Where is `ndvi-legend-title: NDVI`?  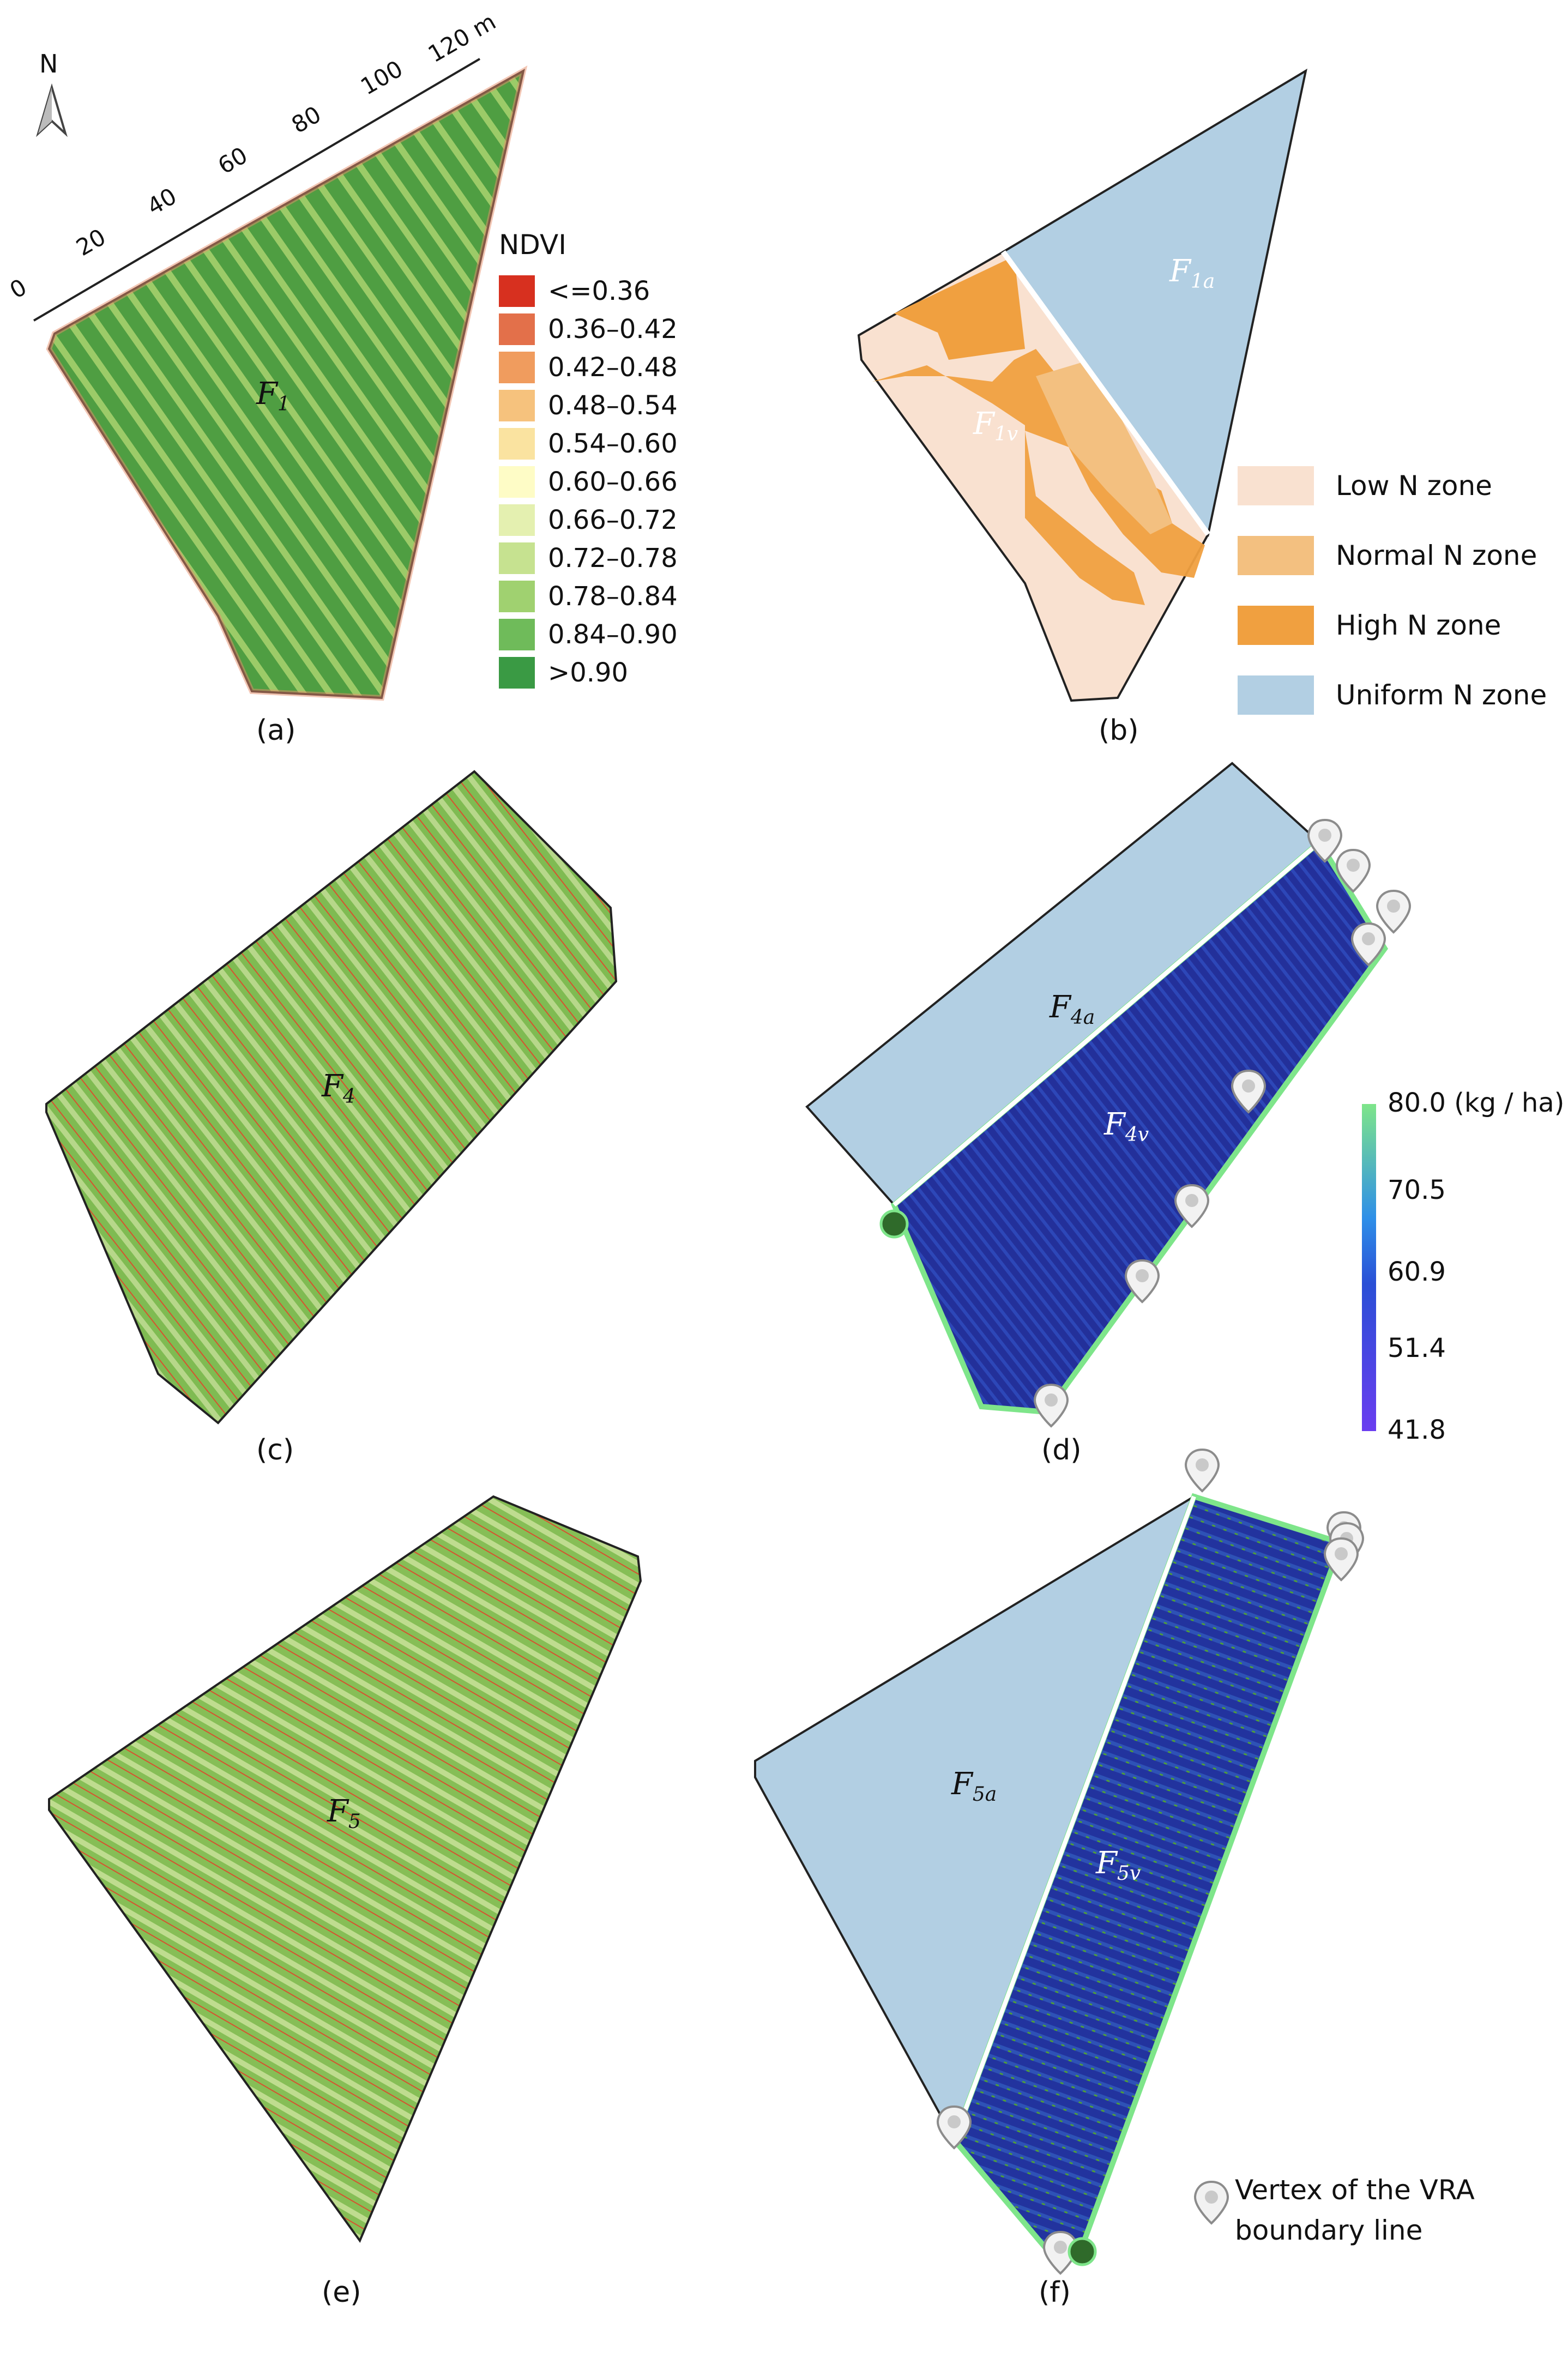
ndvi-legend-title: NDVI is located at coordinates (532, 245).